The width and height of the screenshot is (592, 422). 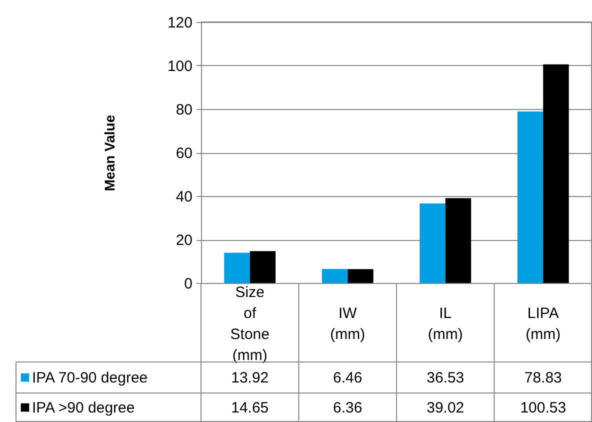 What do you see at coordinates (109, 153) in the screenshot?
I see `y-axis-title: Mean Value` at bounding box center [109, 153].